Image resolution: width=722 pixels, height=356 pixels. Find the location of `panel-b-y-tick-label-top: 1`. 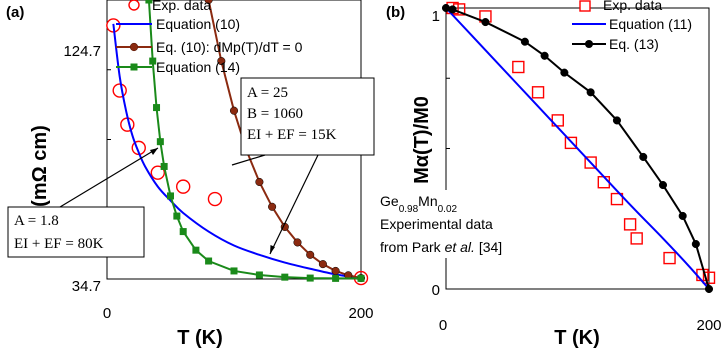

panel-b-y-tick-label-top: 1 is located at coordinates (436, 16).